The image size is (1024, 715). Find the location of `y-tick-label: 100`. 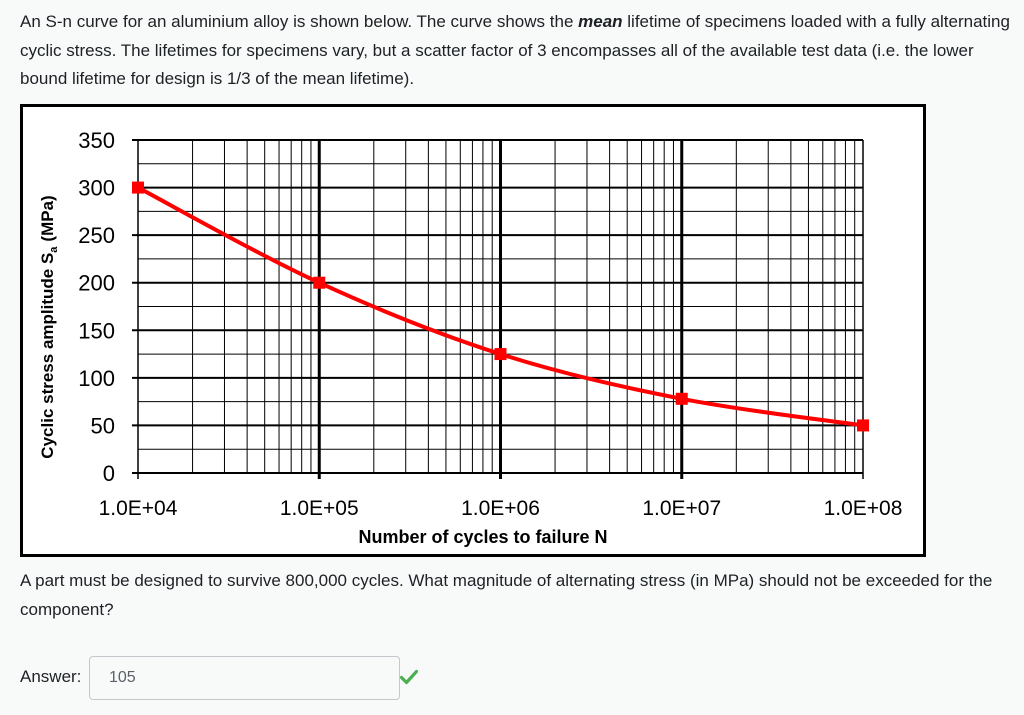

y-tick-label: 100 is located at coordinates (96, 378).